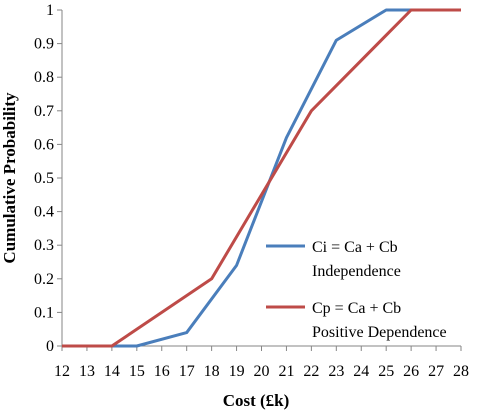 This screenshot has height=414, width=487. Describe the element at coordinates (44, 279) in the screenshot. I see `y-tick-label: 0.2` at that location.